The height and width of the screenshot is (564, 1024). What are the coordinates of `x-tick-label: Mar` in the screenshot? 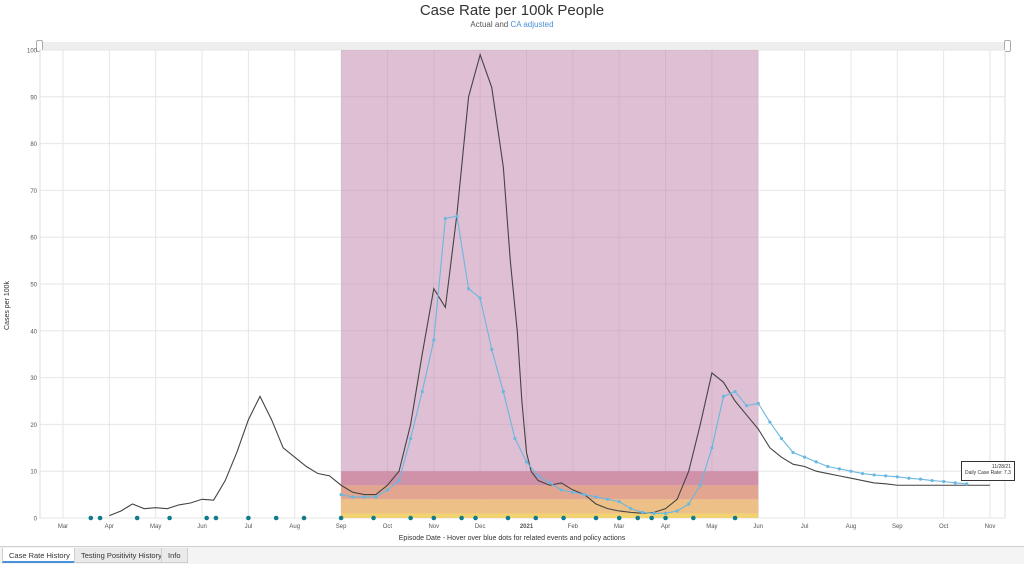 It's located at (619, 527).